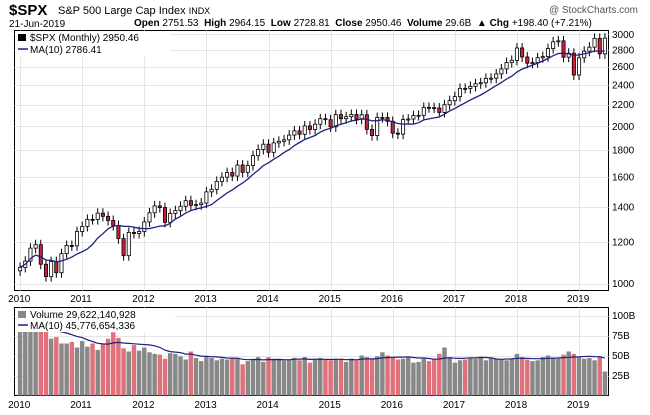 The width and height of the screenshot is (650, 415). Describe the element at coordinates (92, 44) in the screenshot. I see `price-legend-box` at that location.